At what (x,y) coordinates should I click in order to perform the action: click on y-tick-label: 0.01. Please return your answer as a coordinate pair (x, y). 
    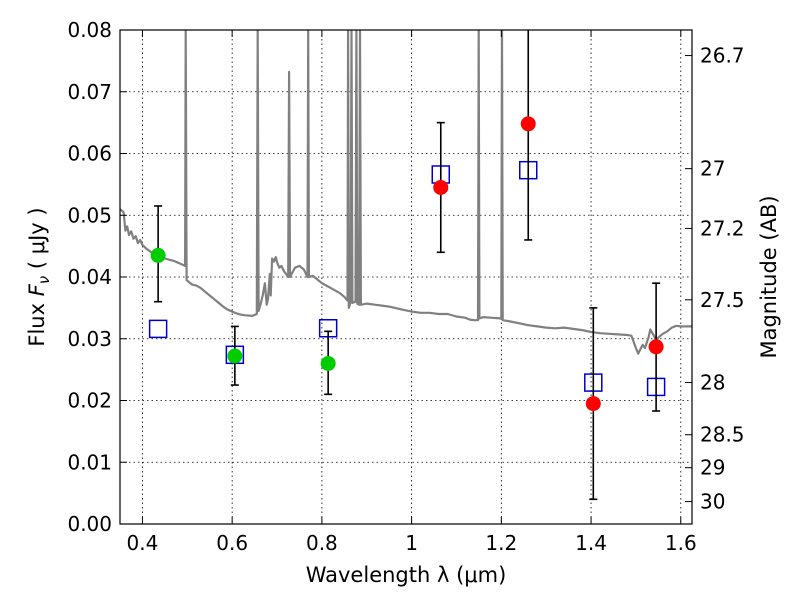
    Looking at the image, I should click on (89, 462).